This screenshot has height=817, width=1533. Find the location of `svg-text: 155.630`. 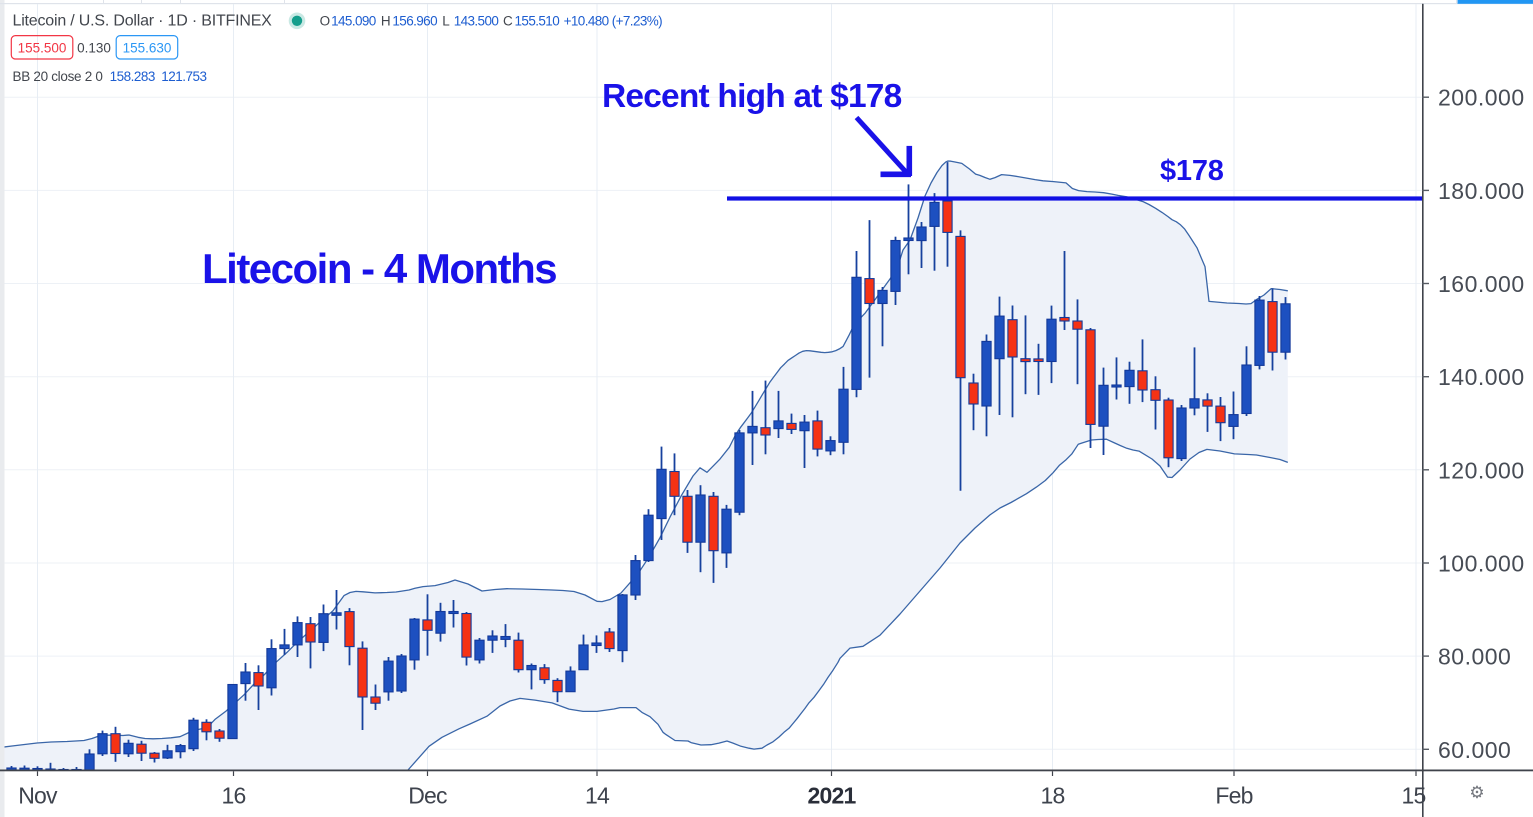

svg-text: 155.630 is located at coordinates (147, 47).